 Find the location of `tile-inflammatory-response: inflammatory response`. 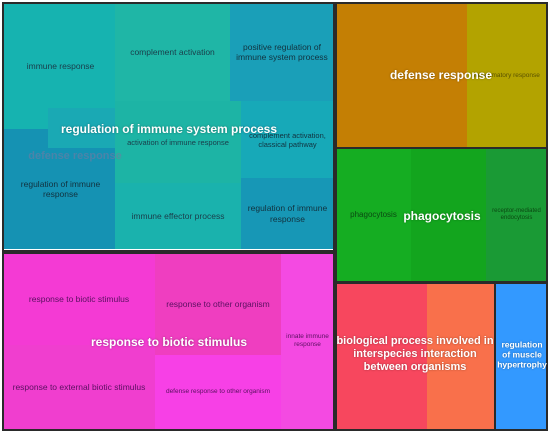

tile-inflammatory-response: inflammatory response is located at coordinates (507, 75).